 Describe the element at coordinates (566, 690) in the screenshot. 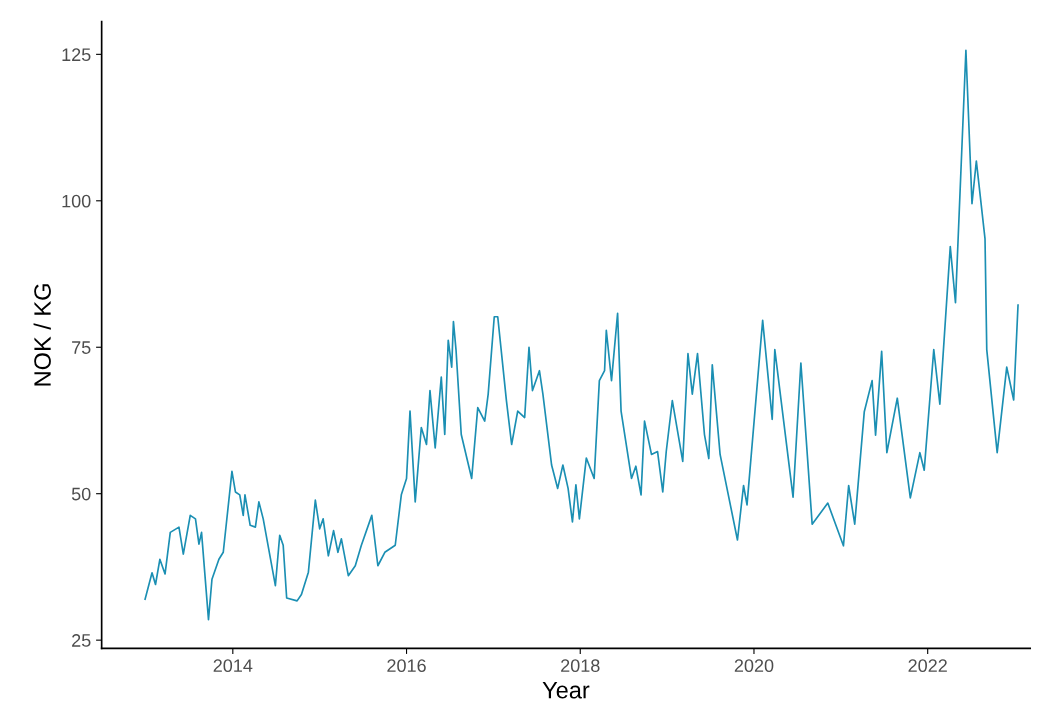

I see `x-axis-title: Year` at that location.